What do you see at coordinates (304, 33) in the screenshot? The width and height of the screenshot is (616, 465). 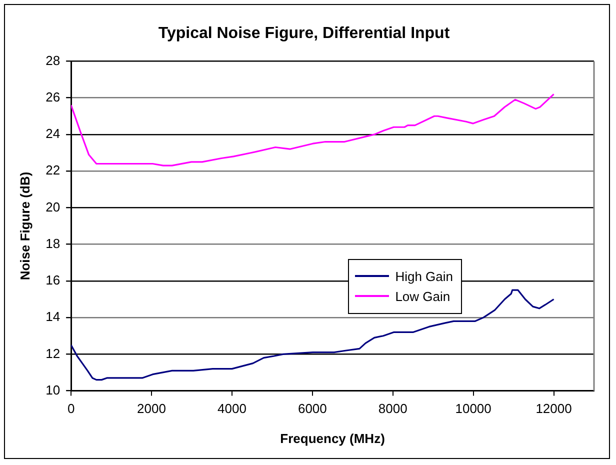 I see `chart-title: Typical Noise Figure, Differential Input` at bounding box center [304, 33].